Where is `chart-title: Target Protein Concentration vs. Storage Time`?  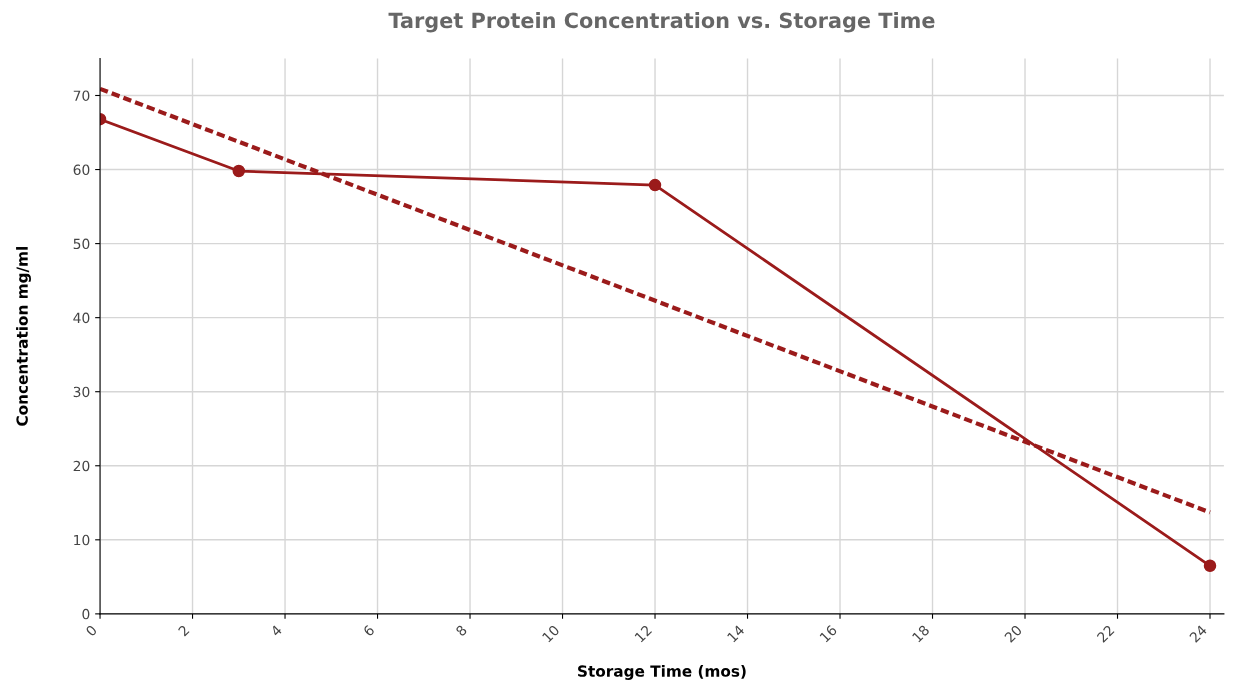 chart-title: Target Protein Concentration vs. Storage Time is located at coordinates (661, 22).